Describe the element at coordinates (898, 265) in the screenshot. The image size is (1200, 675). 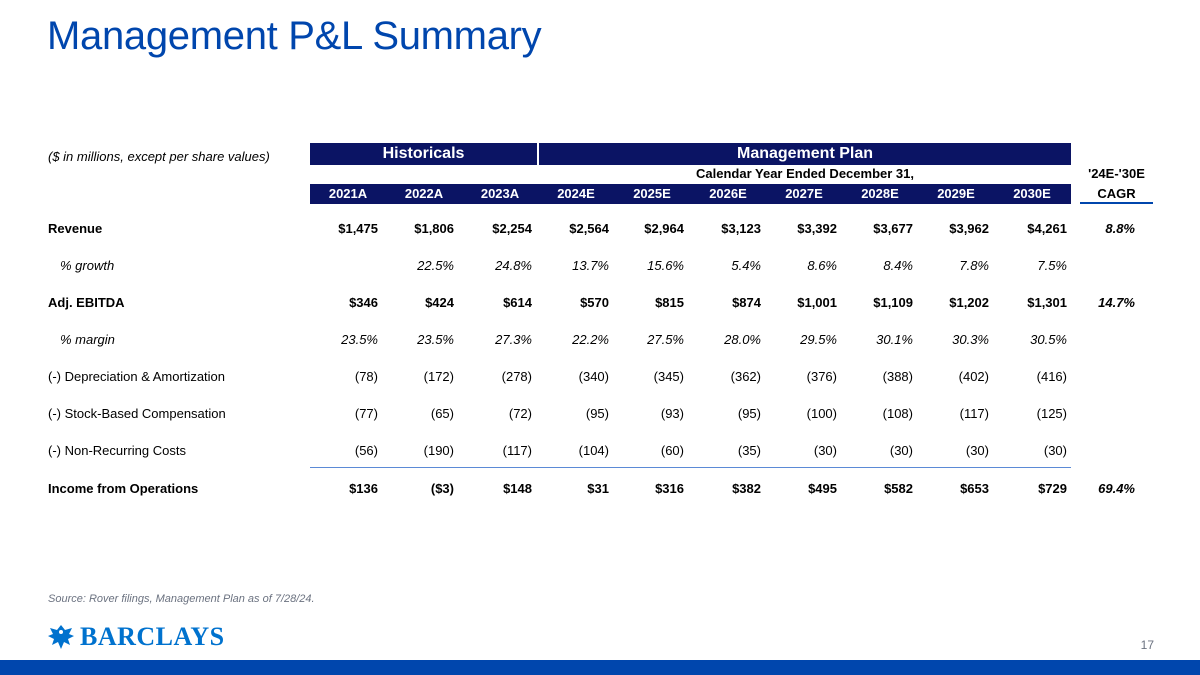
I see `table-cell: 8.4%` at that location.